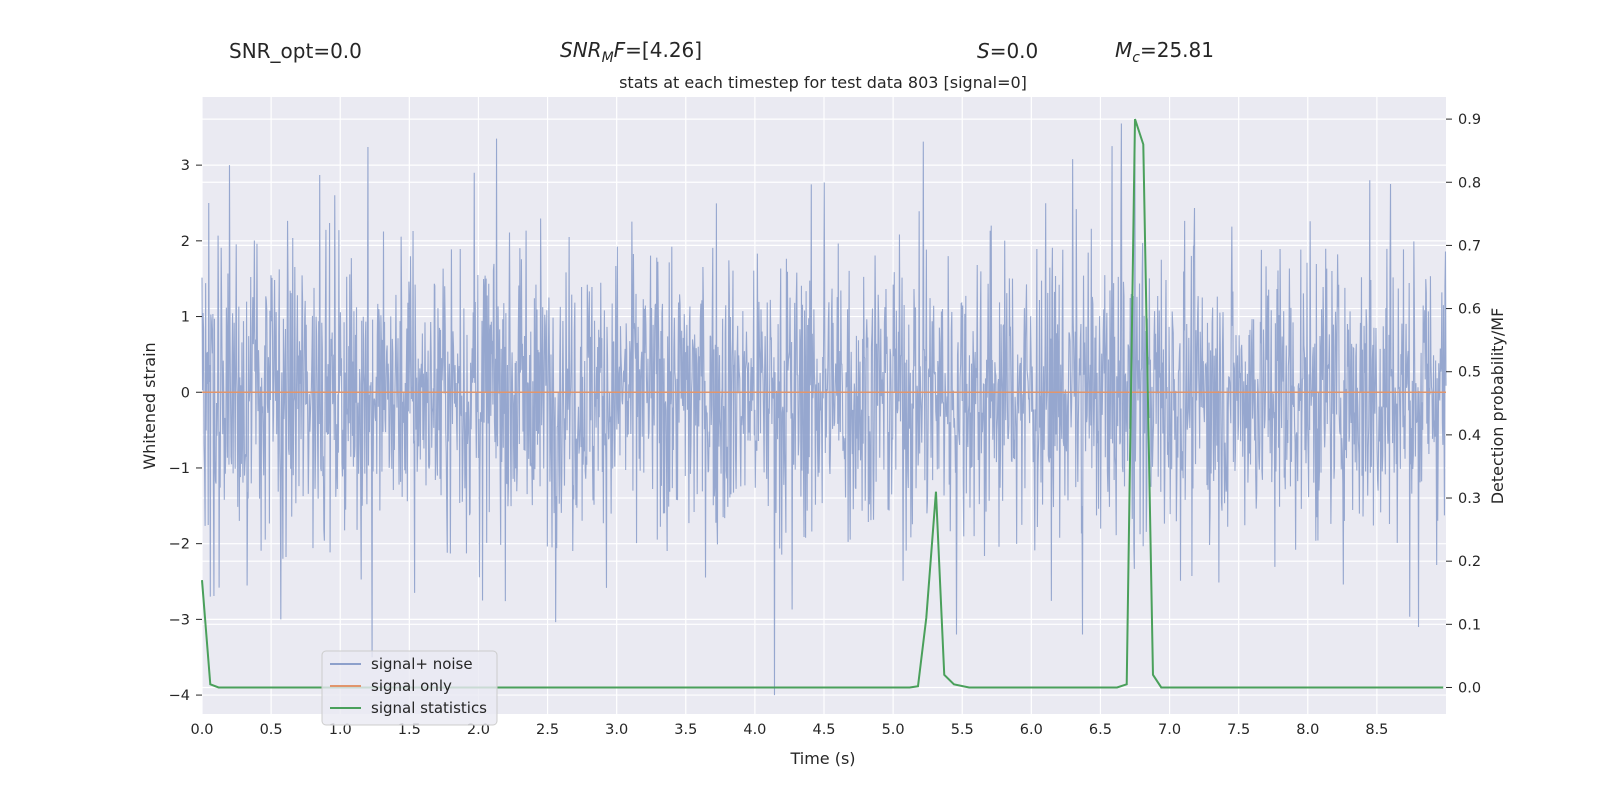 The width and height of the screenshot is (1600, 800). Describe the element at coordinates (179, 620) in the screenshot. I see `y-left-tick-label: −3` at that location.